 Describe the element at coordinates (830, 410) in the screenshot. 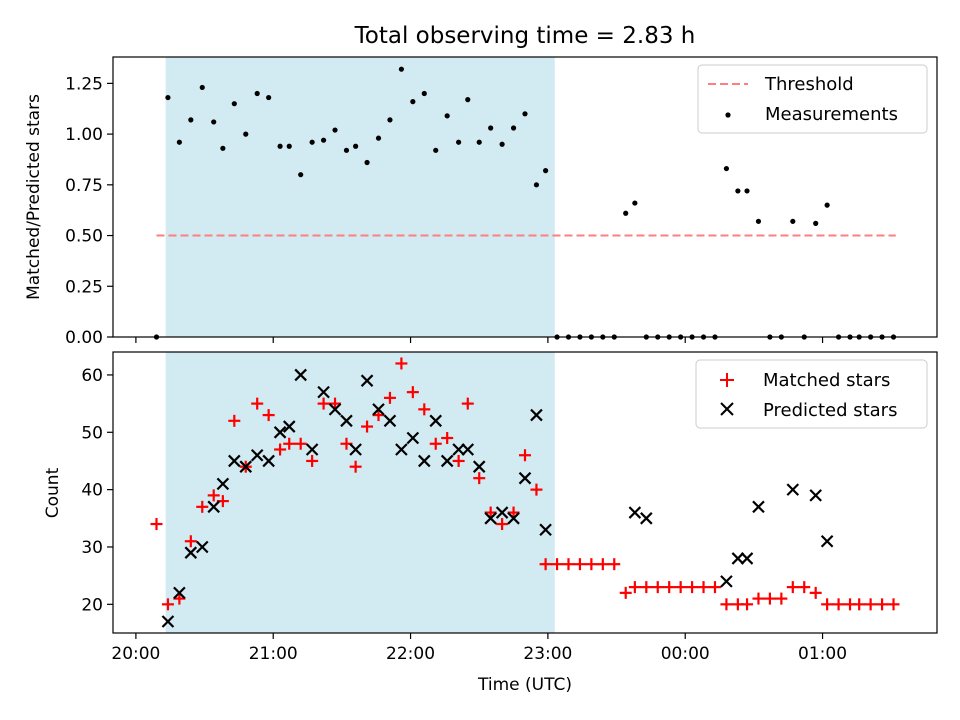

I see `predicted-legend-label: Predicted stars` at that location.